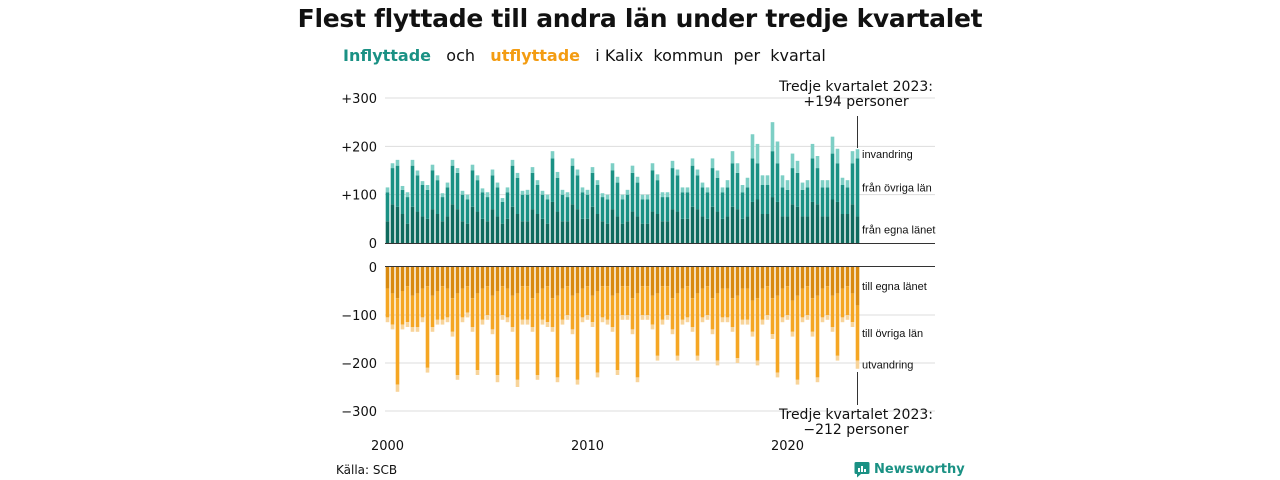 Image resolution: width=1280 pixels, height=480 pixels. What do you see at coordinates (897, 188) in the screenshot?
I see `series-label: från övriga län` at bounding box center [897, 188].